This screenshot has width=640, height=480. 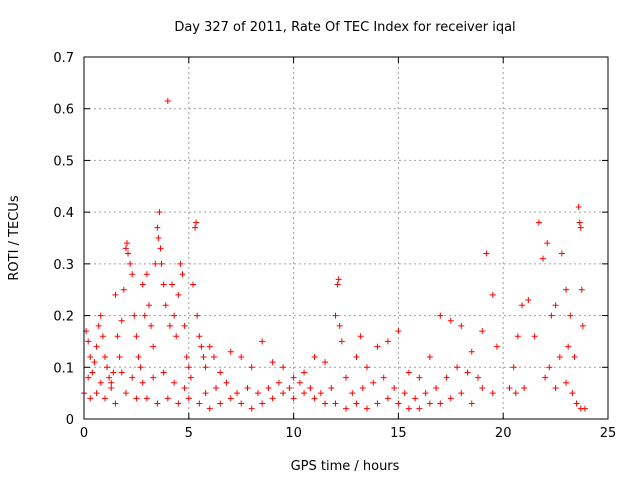 I want to click on y-tick-label: 0.7, so click(x=63, y=58).